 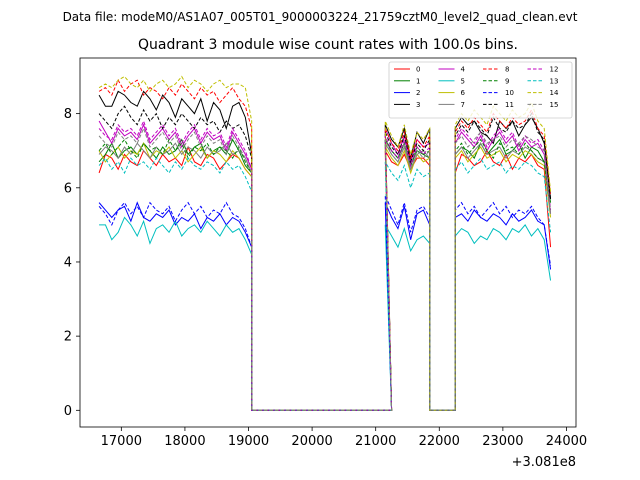 I want to click on x-tick-label: 24000, so click(x=566, y=441).